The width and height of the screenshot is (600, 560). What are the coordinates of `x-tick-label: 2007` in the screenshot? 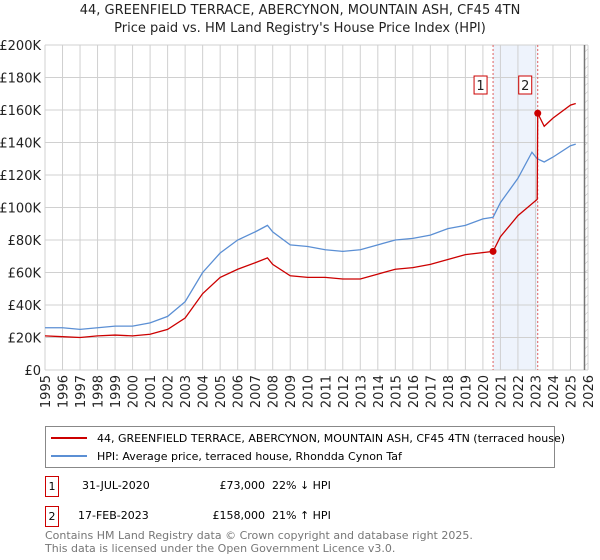 It's located at (256, 391).